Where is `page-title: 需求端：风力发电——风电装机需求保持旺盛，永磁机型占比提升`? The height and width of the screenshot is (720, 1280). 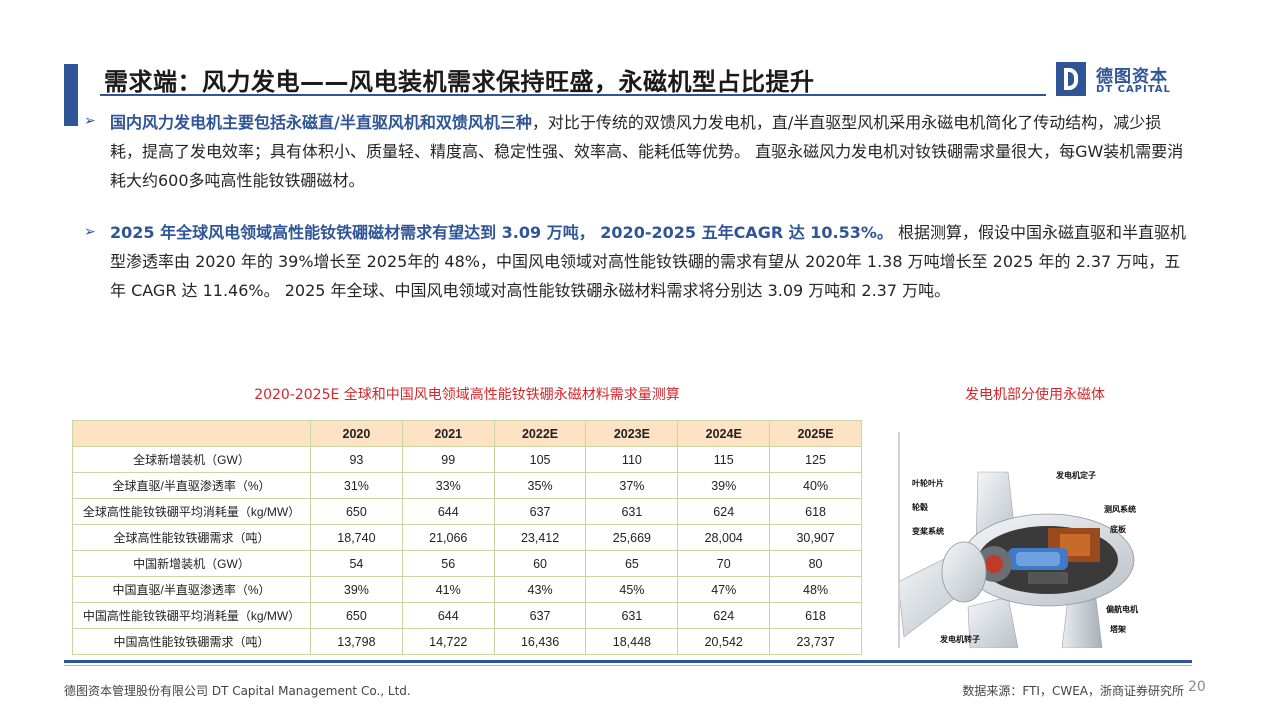 page-title: 需求端：风力发电——风电装机需求保持旺盛，永磁机型占比提升 is located at coordinates (459, 82).